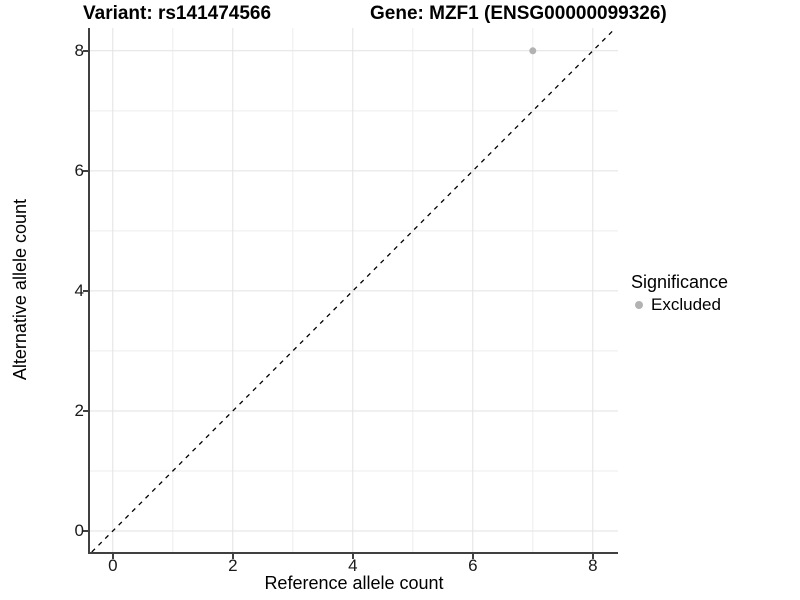  Describe the element at coordinates (177, 13) in the screenshot. I see `variant-title: Variant: rs141474566` at that location.